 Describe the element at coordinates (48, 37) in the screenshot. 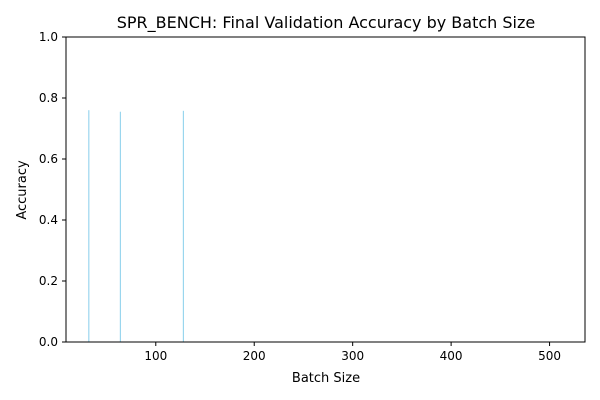

I see `y-tick-label: 1.0` at that location.